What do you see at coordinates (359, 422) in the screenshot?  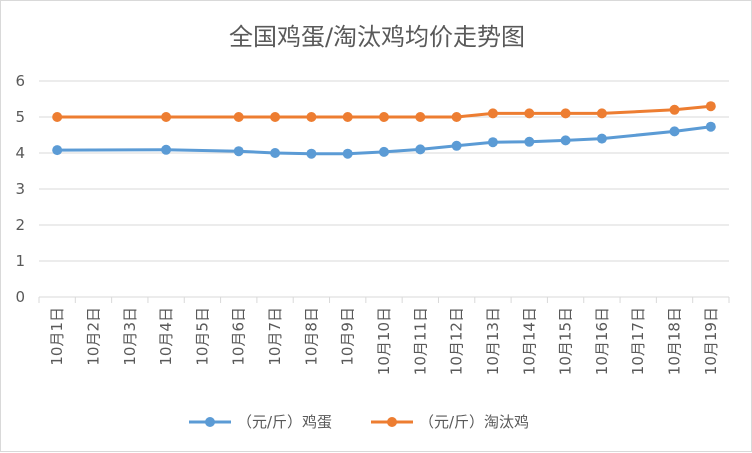 I see `legend: （元/斤）鸡蛋 （元/斤）淘汰鸡` at bounding box center [359, 422].